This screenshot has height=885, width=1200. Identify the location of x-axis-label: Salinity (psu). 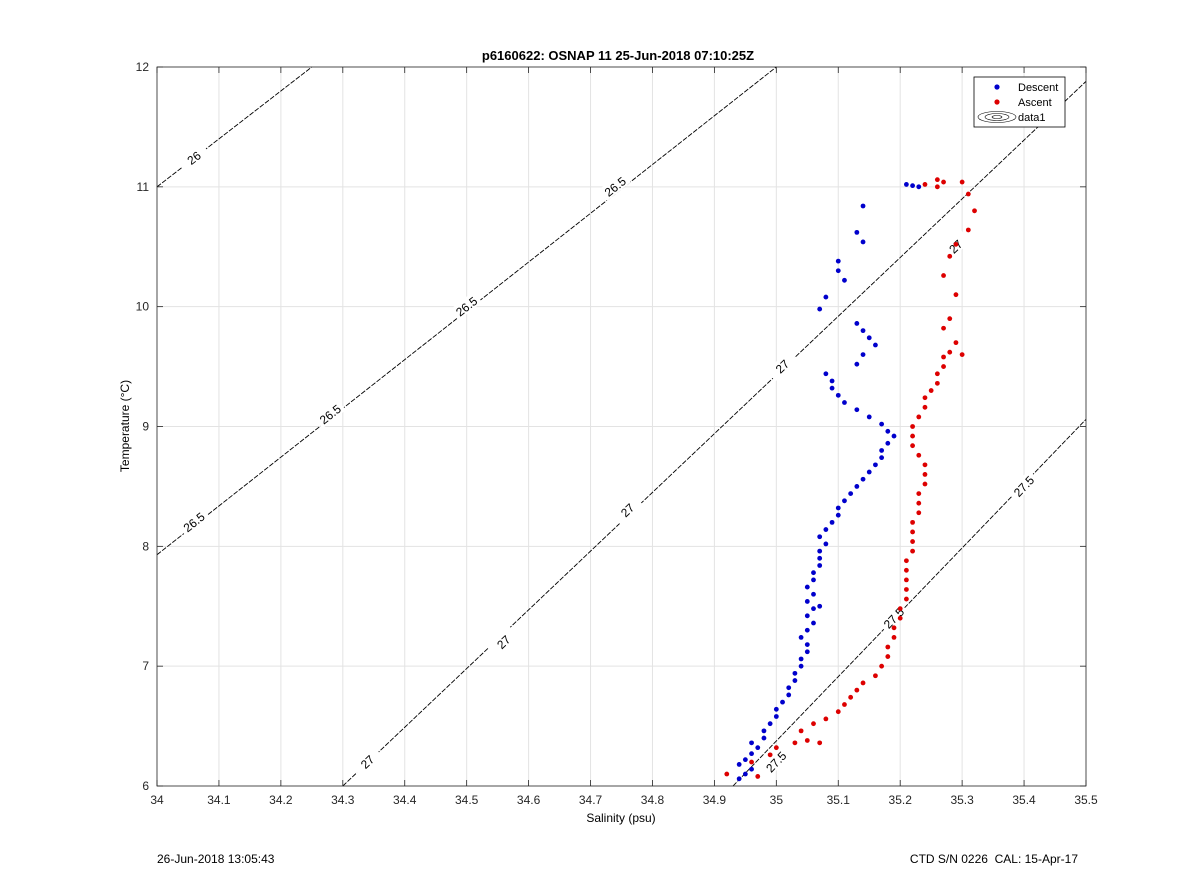
(620, 818).